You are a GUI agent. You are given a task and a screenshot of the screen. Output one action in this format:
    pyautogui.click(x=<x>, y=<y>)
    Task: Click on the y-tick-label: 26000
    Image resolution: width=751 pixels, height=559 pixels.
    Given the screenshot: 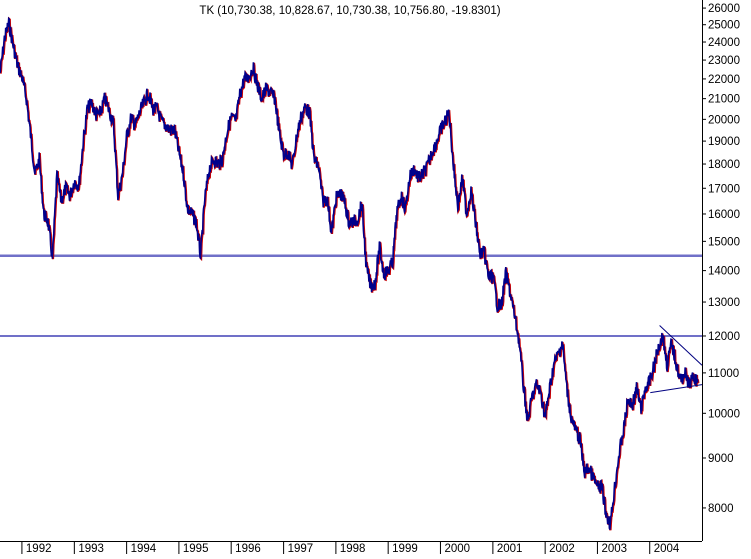 What is the action you would take?
    pyautogui.click(x=724, y=9)
    